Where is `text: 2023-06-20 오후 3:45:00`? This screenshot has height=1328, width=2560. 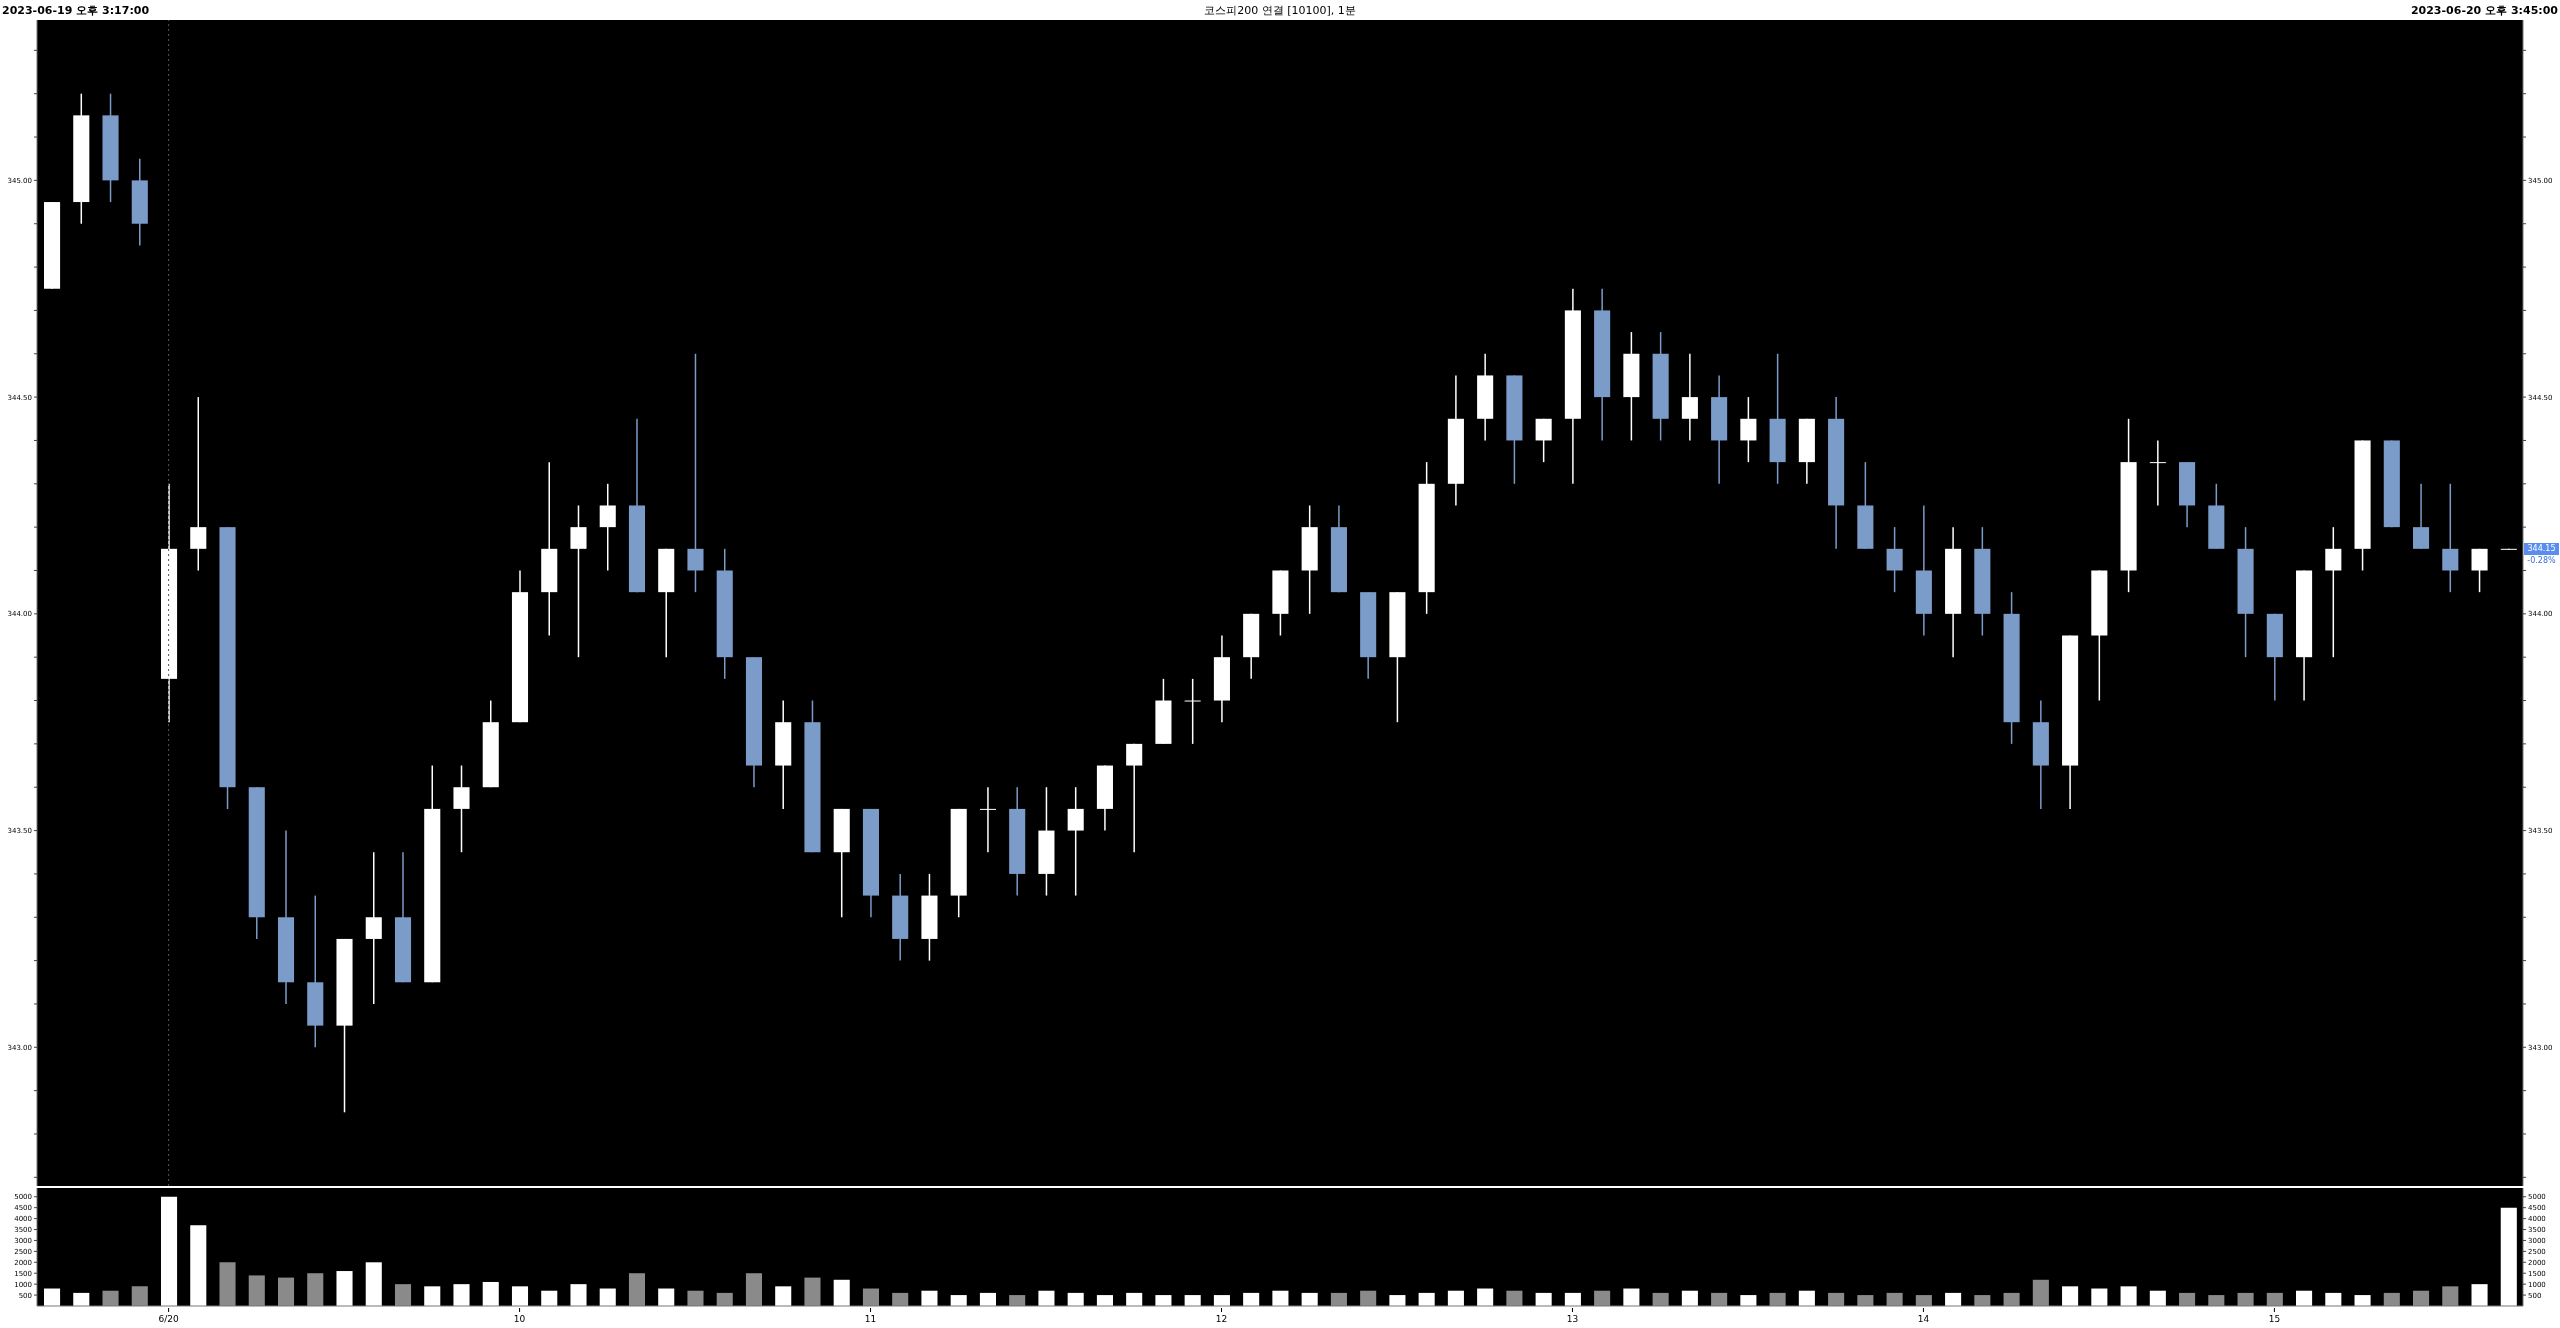
text: 2023-06-20 오후 3:45:00 is located at coordinates (2484, 10).